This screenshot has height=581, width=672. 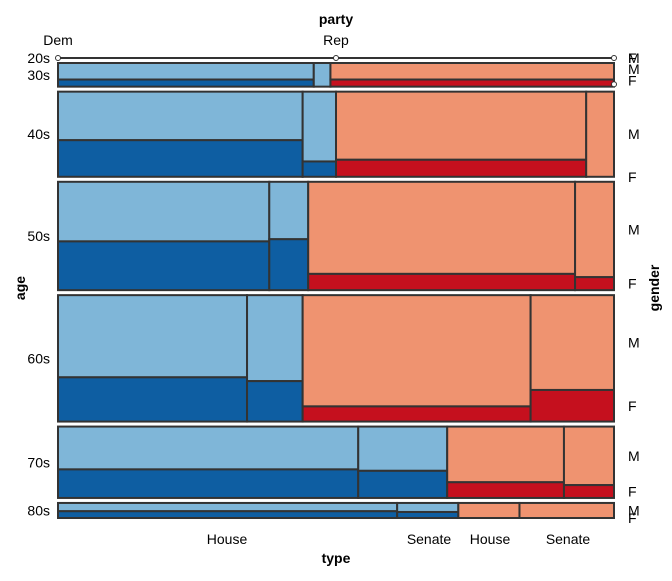 What do you see at coordinates (38, 510) in the screenshot?
I see `age-tick-80s: 80s` at bounding box center [38, 510].